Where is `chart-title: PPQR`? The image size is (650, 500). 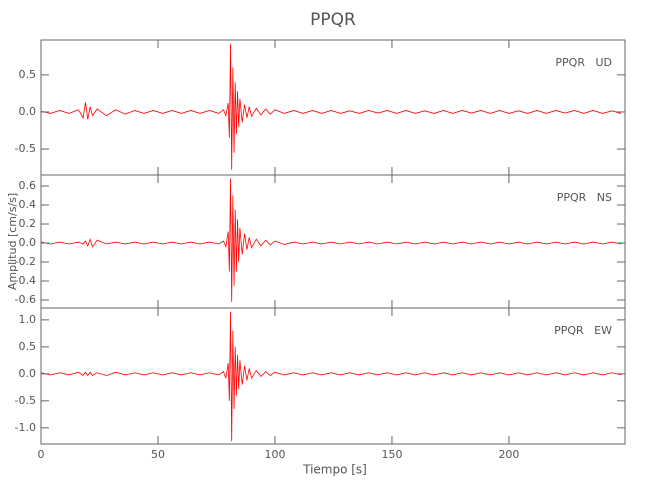
chart-title: PPQR is located at coordinates (333, 20).